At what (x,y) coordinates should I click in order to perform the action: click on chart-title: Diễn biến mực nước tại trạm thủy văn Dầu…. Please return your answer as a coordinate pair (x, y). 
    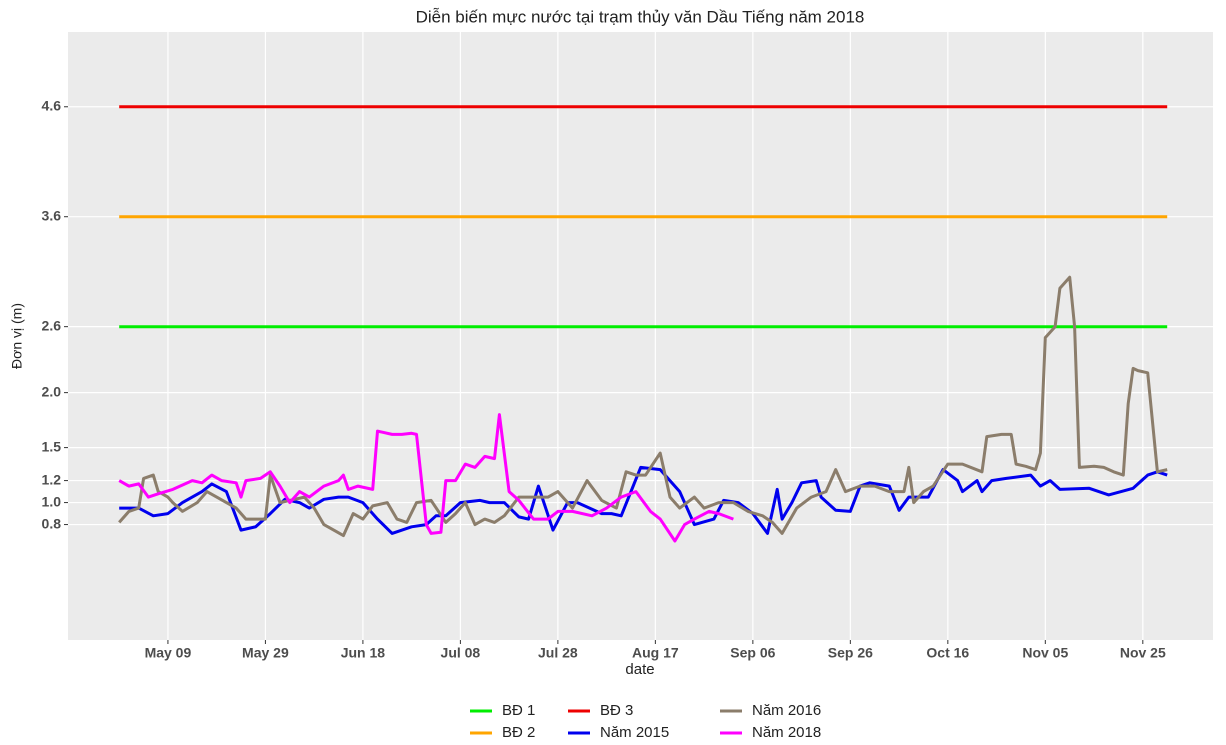
    Looking at the image, I should click on (640, 16).